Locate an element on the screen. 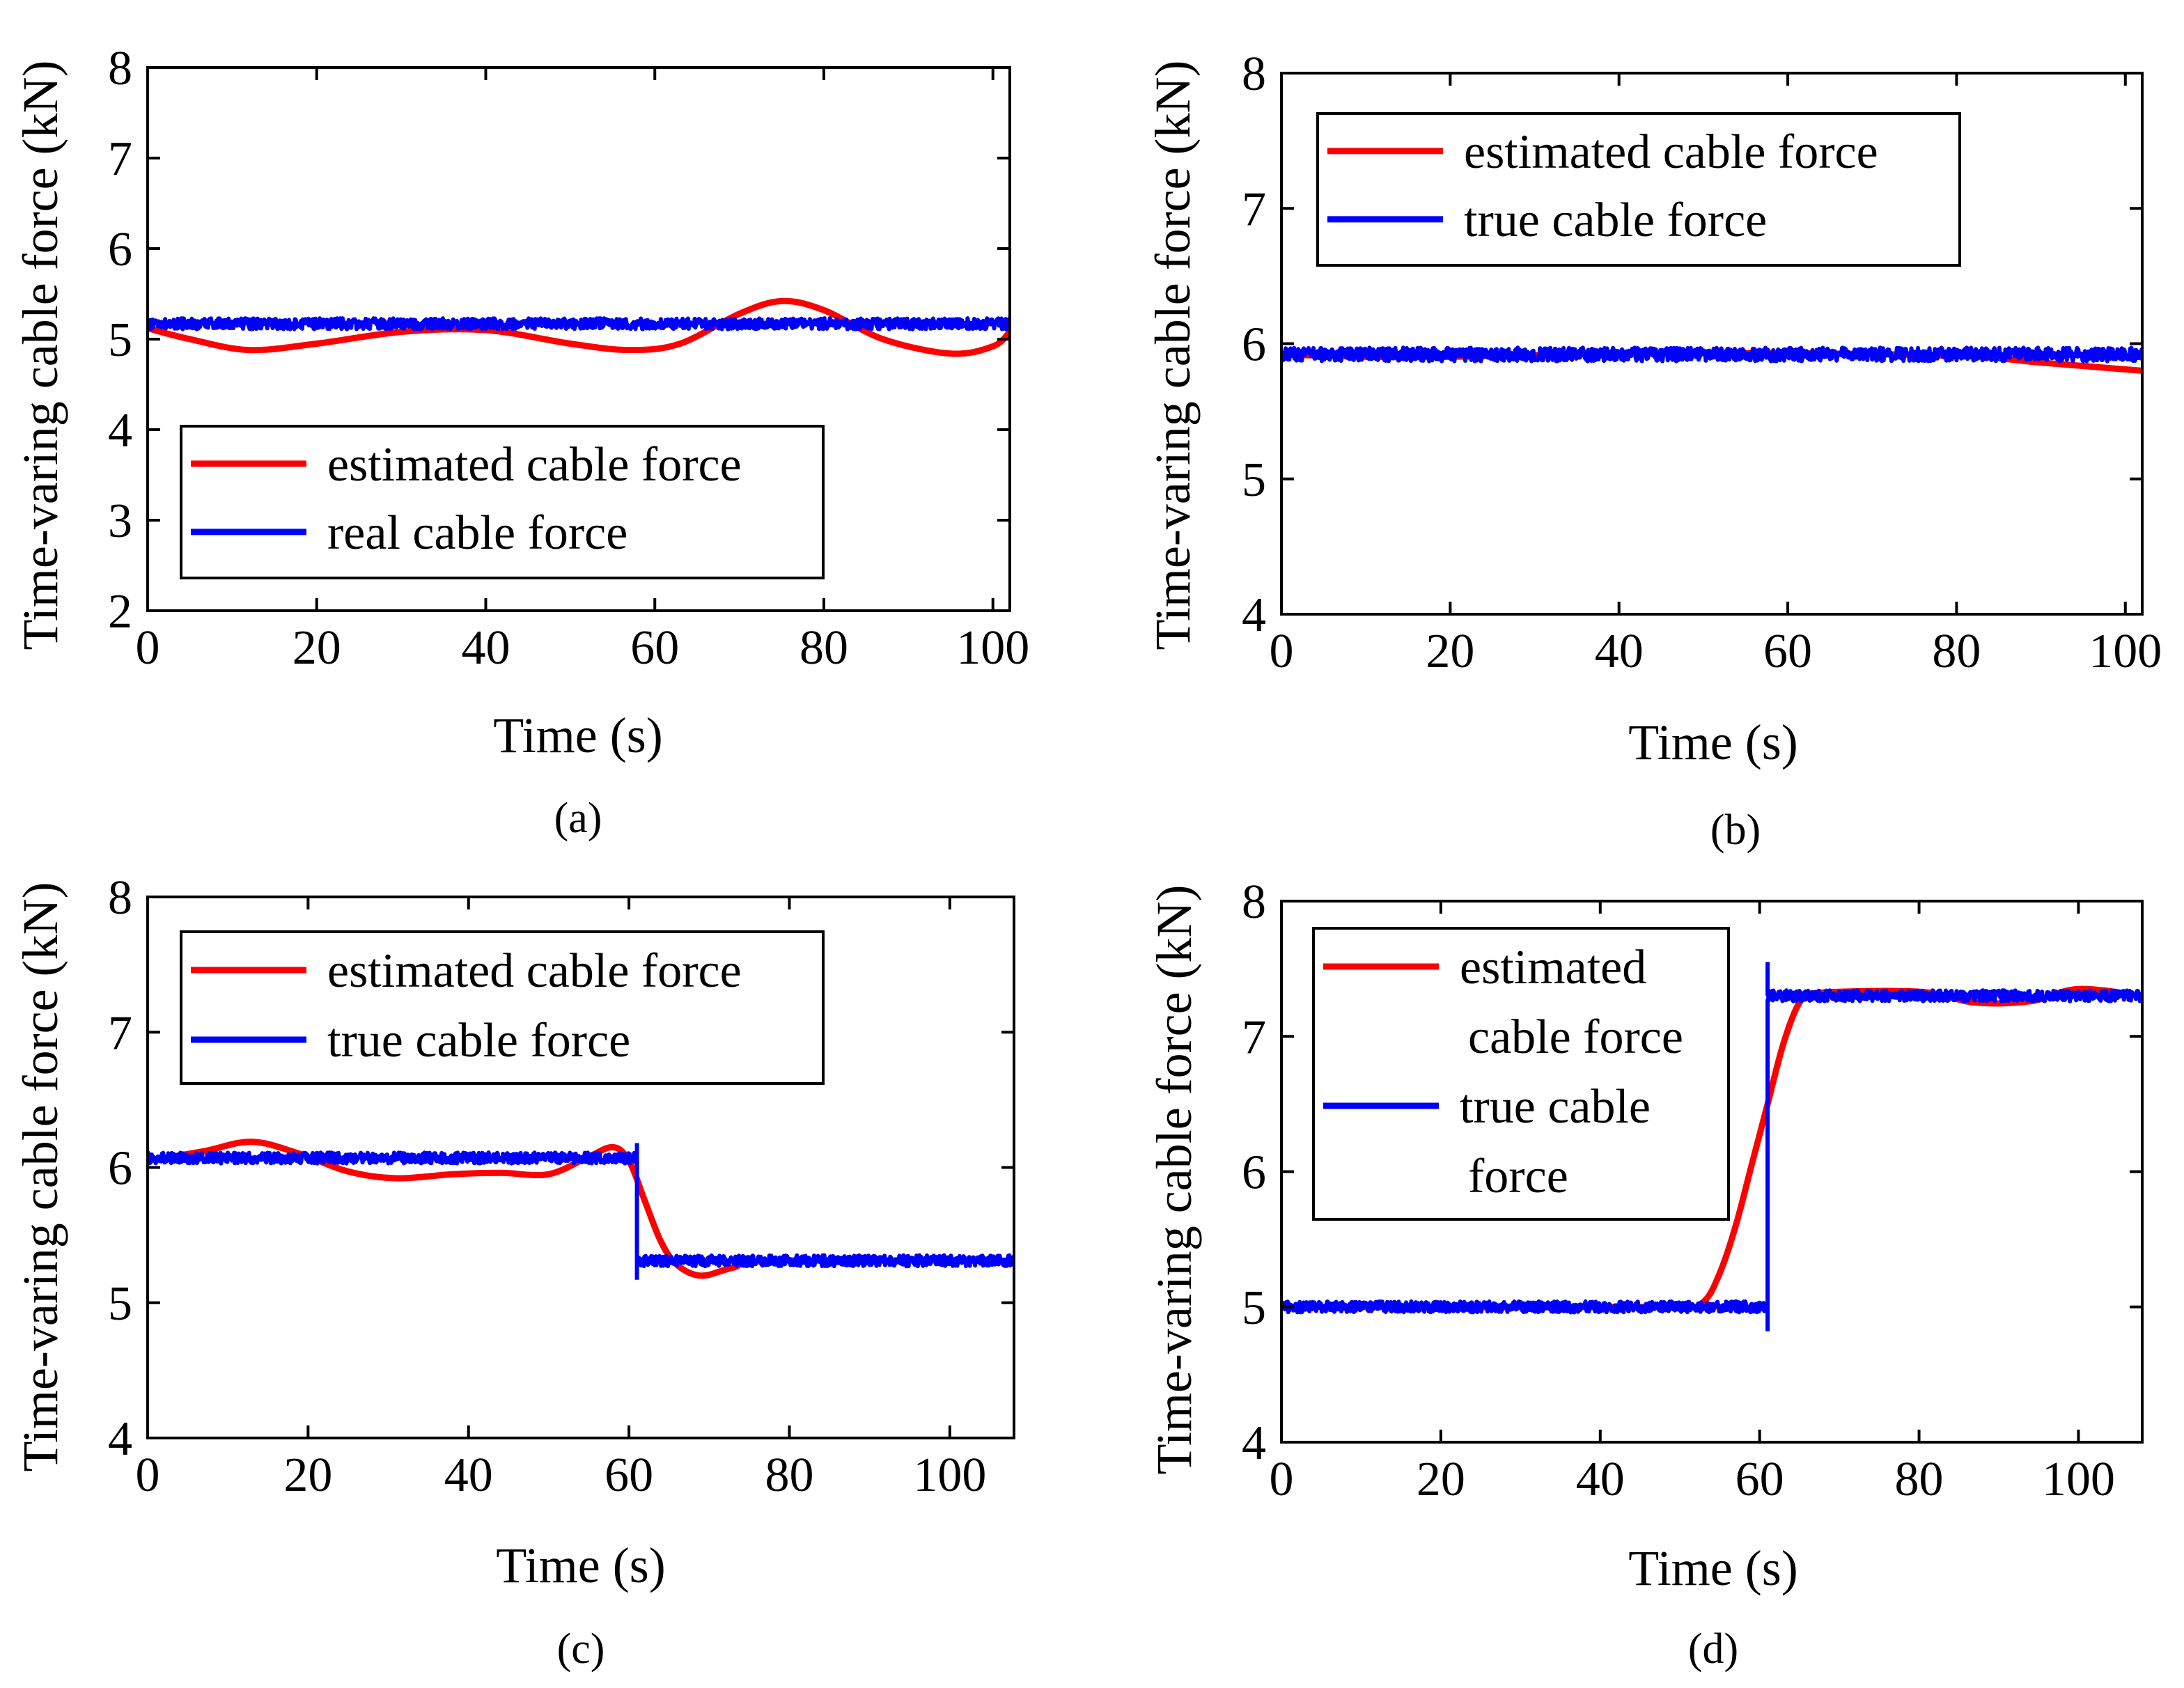 This screenshot has width=2184, height=1688. panel-d-y-tick-label: 7 is located at coordinates (1254, 1037).